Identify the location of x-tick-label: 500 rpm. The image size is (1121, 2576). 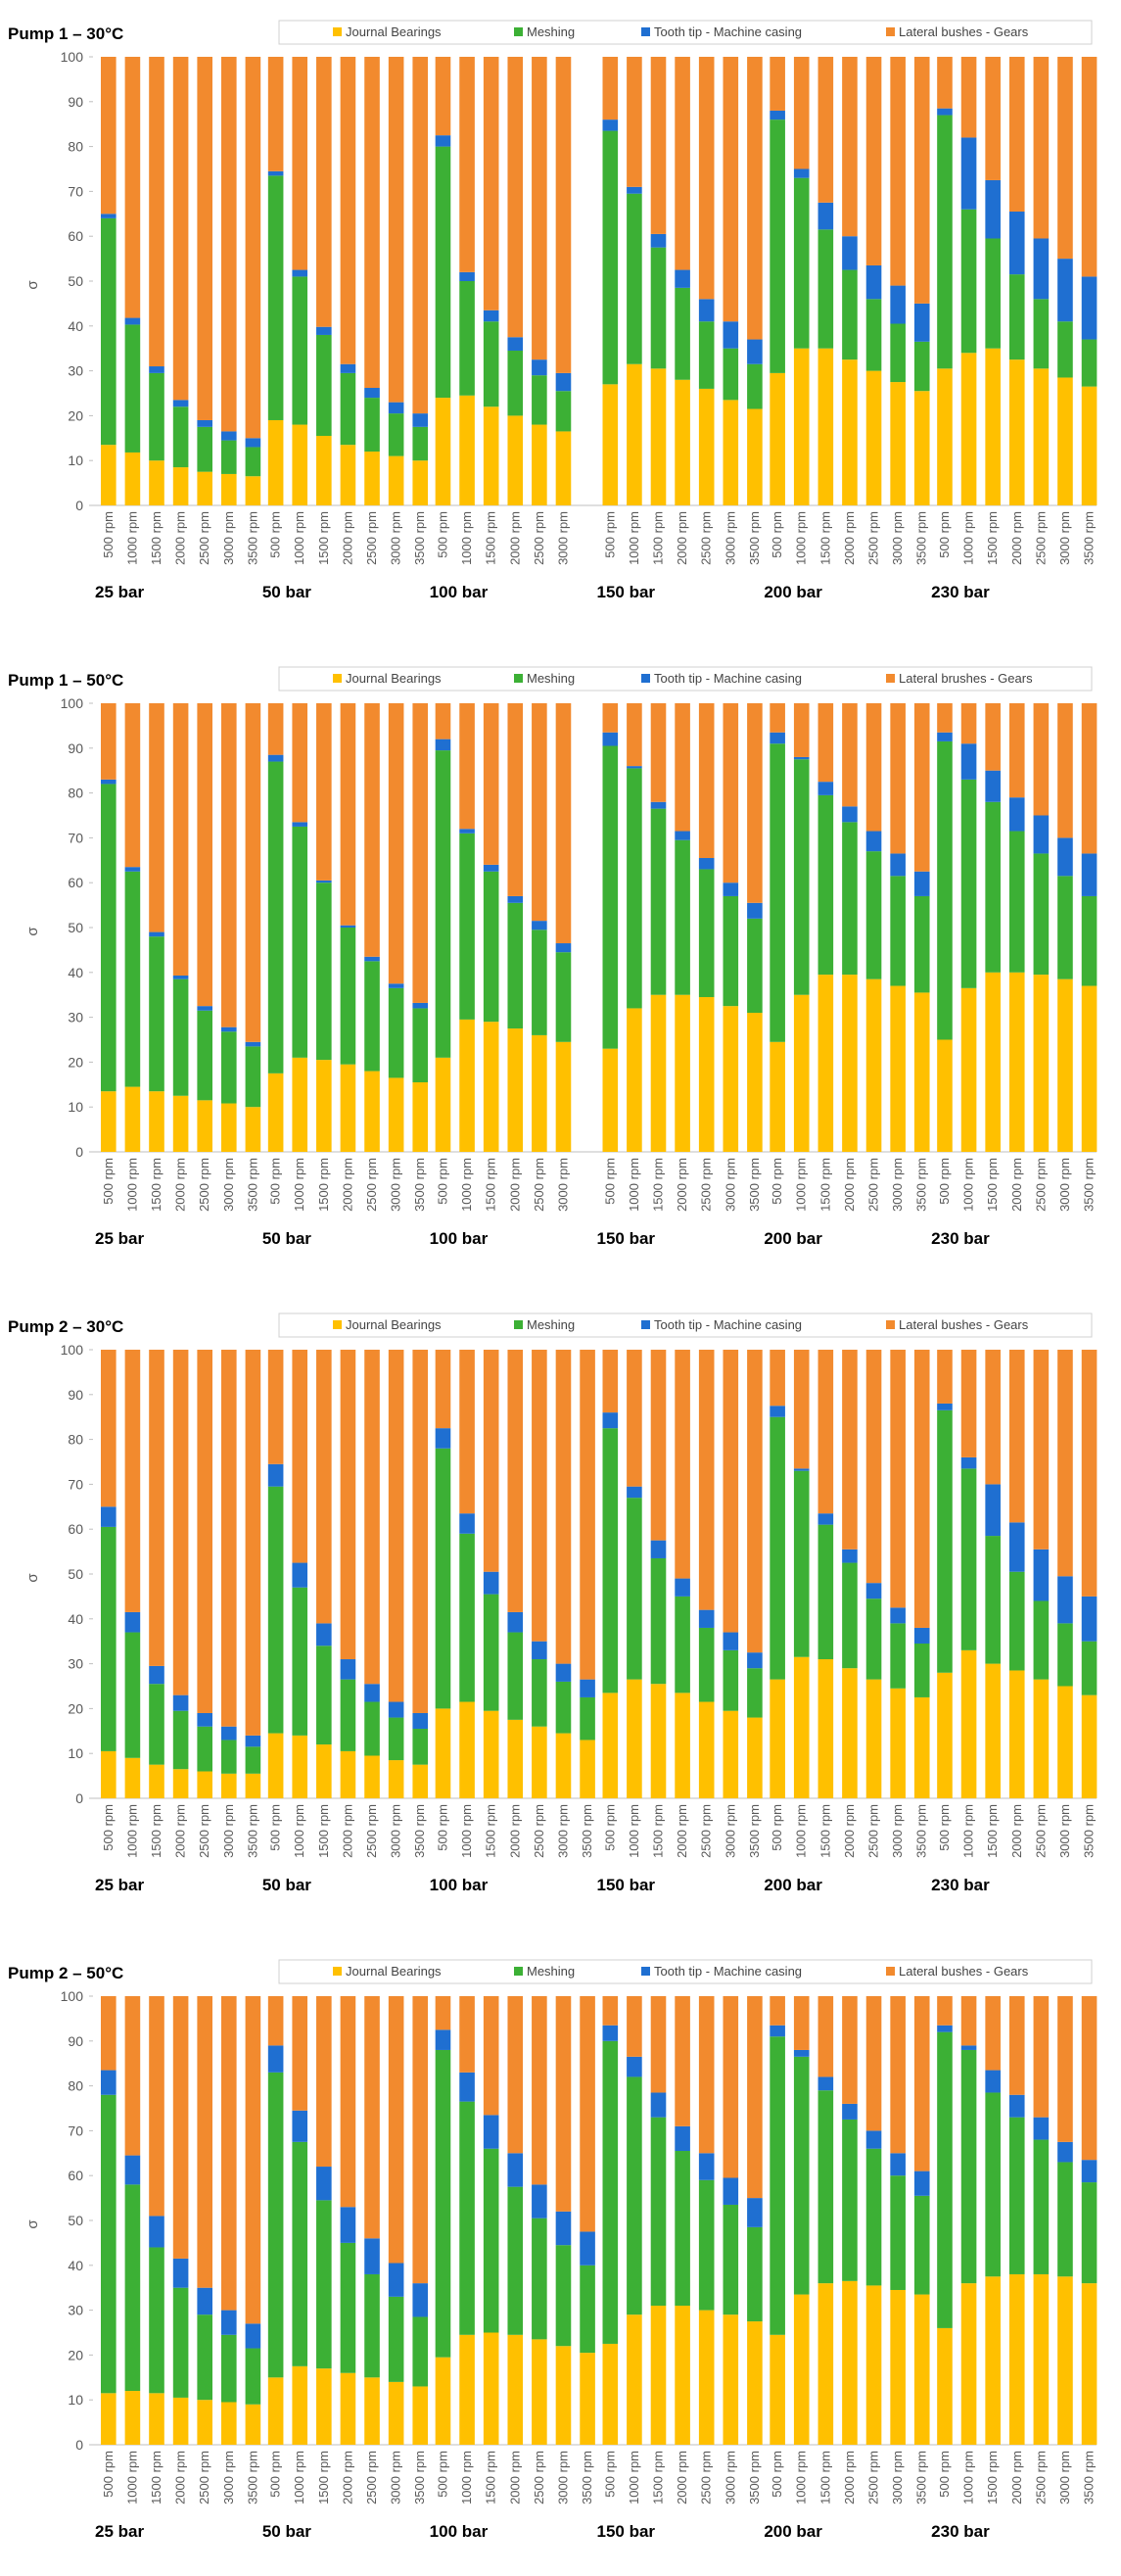
(777, 1827).